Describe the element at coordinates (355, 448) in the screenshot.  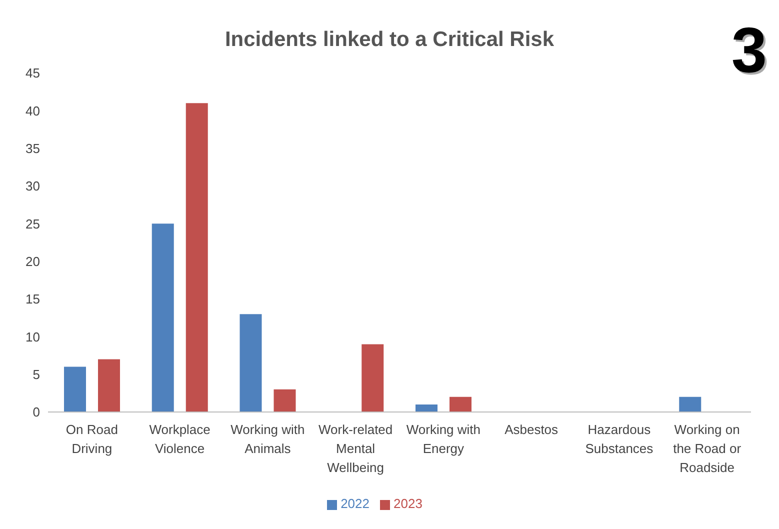
I see `x-tick-label: Work-related Mental Wellbeing` at that location.